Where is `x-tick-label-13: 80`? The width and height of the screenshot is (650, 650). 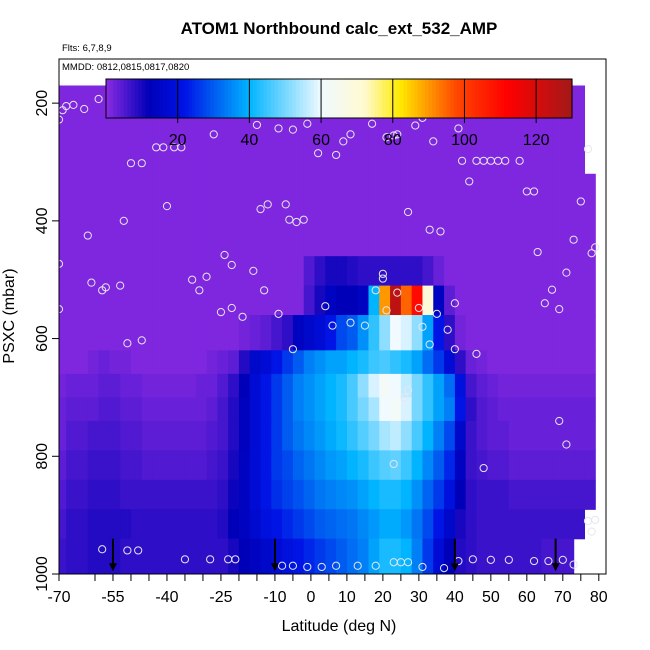 x-tick-label-13: 80 is located at coordinates (599, 597).